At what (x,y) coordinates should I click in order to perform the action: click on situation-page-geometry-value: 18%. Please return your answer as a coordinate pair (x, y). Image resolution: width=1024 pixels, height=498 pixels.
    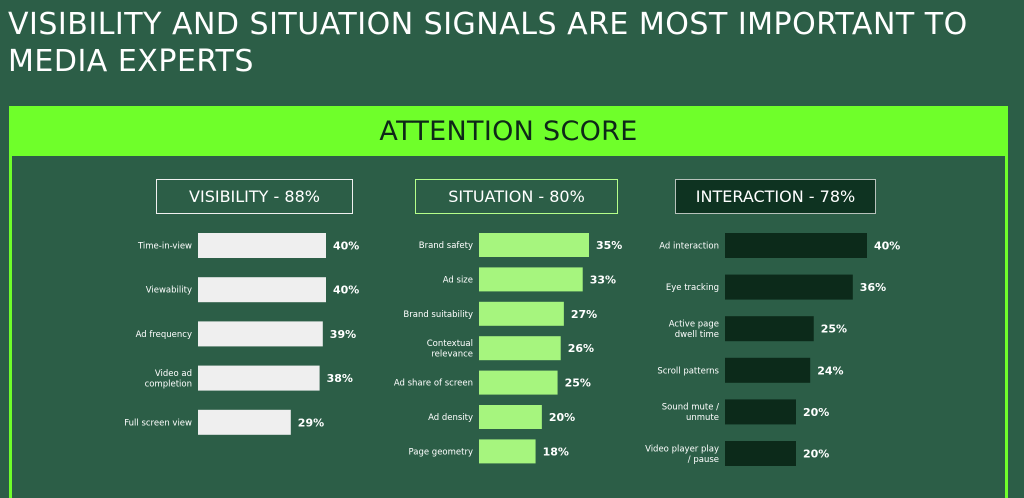
    Looking at the image, I should click on (556, 451).